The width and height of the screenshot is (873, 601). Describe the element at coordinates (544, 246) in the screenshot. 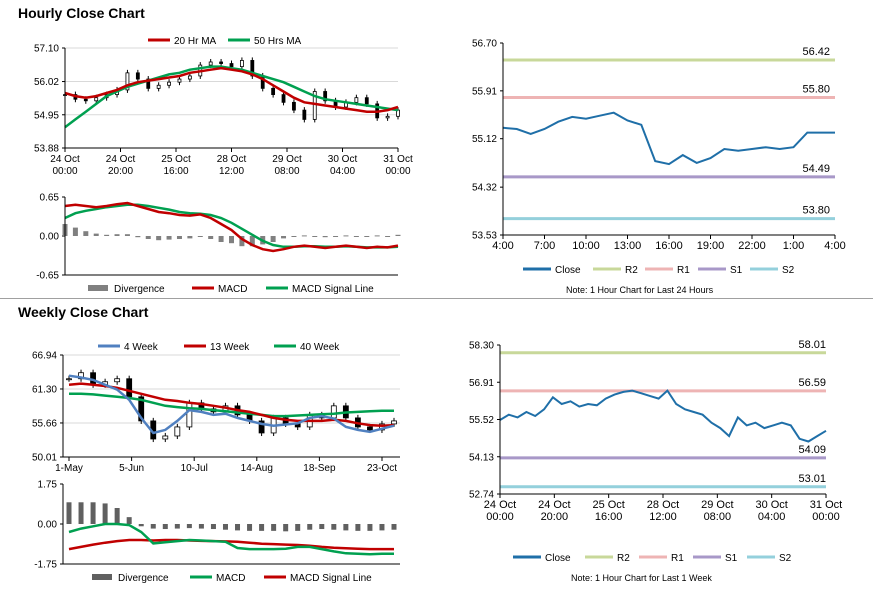

I see `x-tick-label: 7:00` at that location.